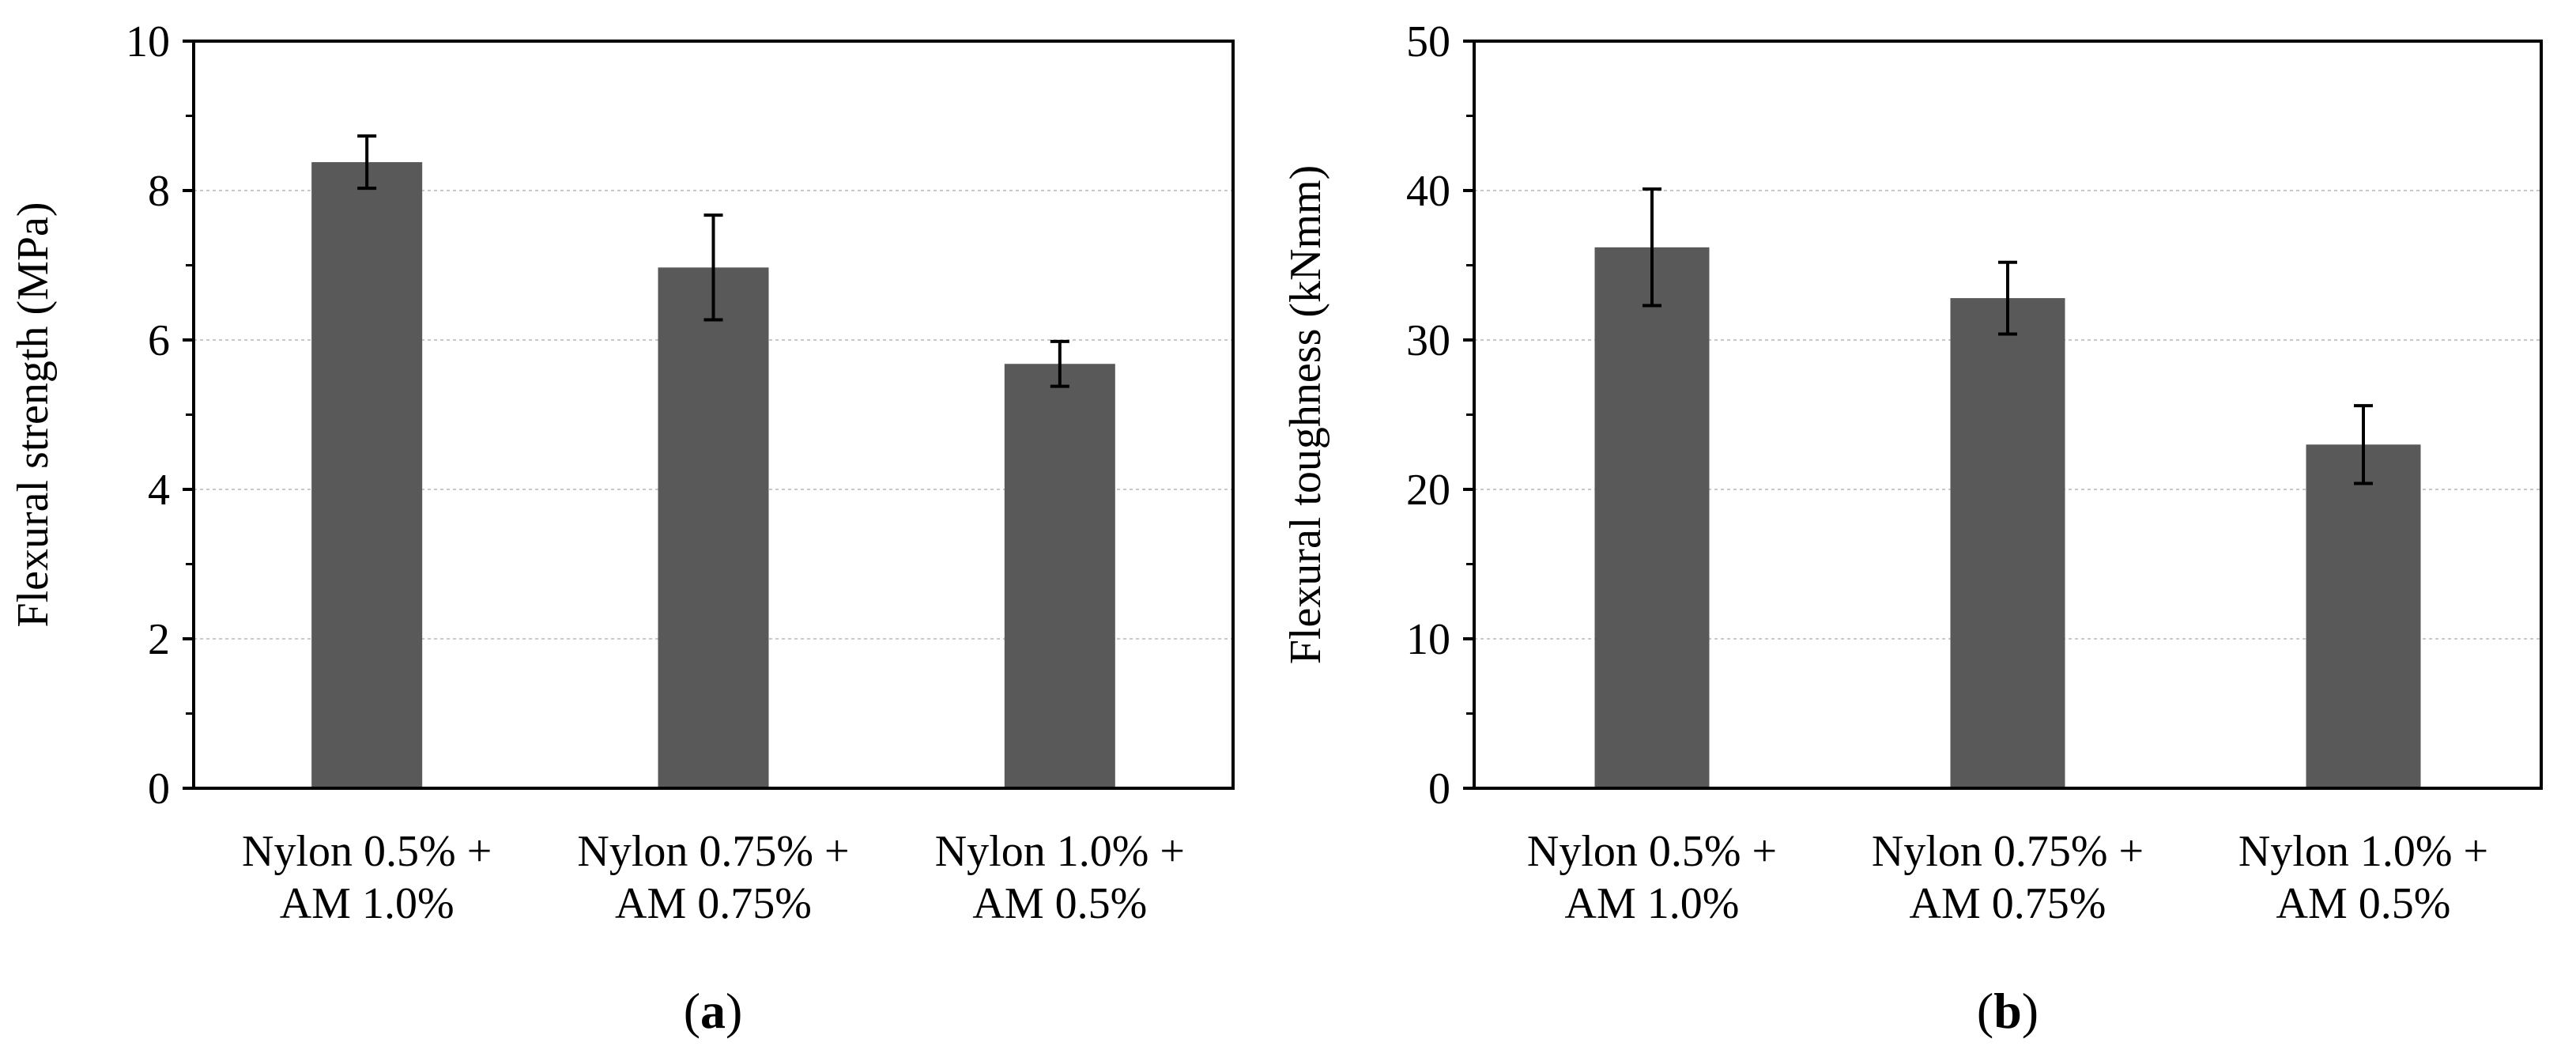 This screenshot has height=1061, width=2576. I want to click on y-tick-label: 4, so click(159, 490).